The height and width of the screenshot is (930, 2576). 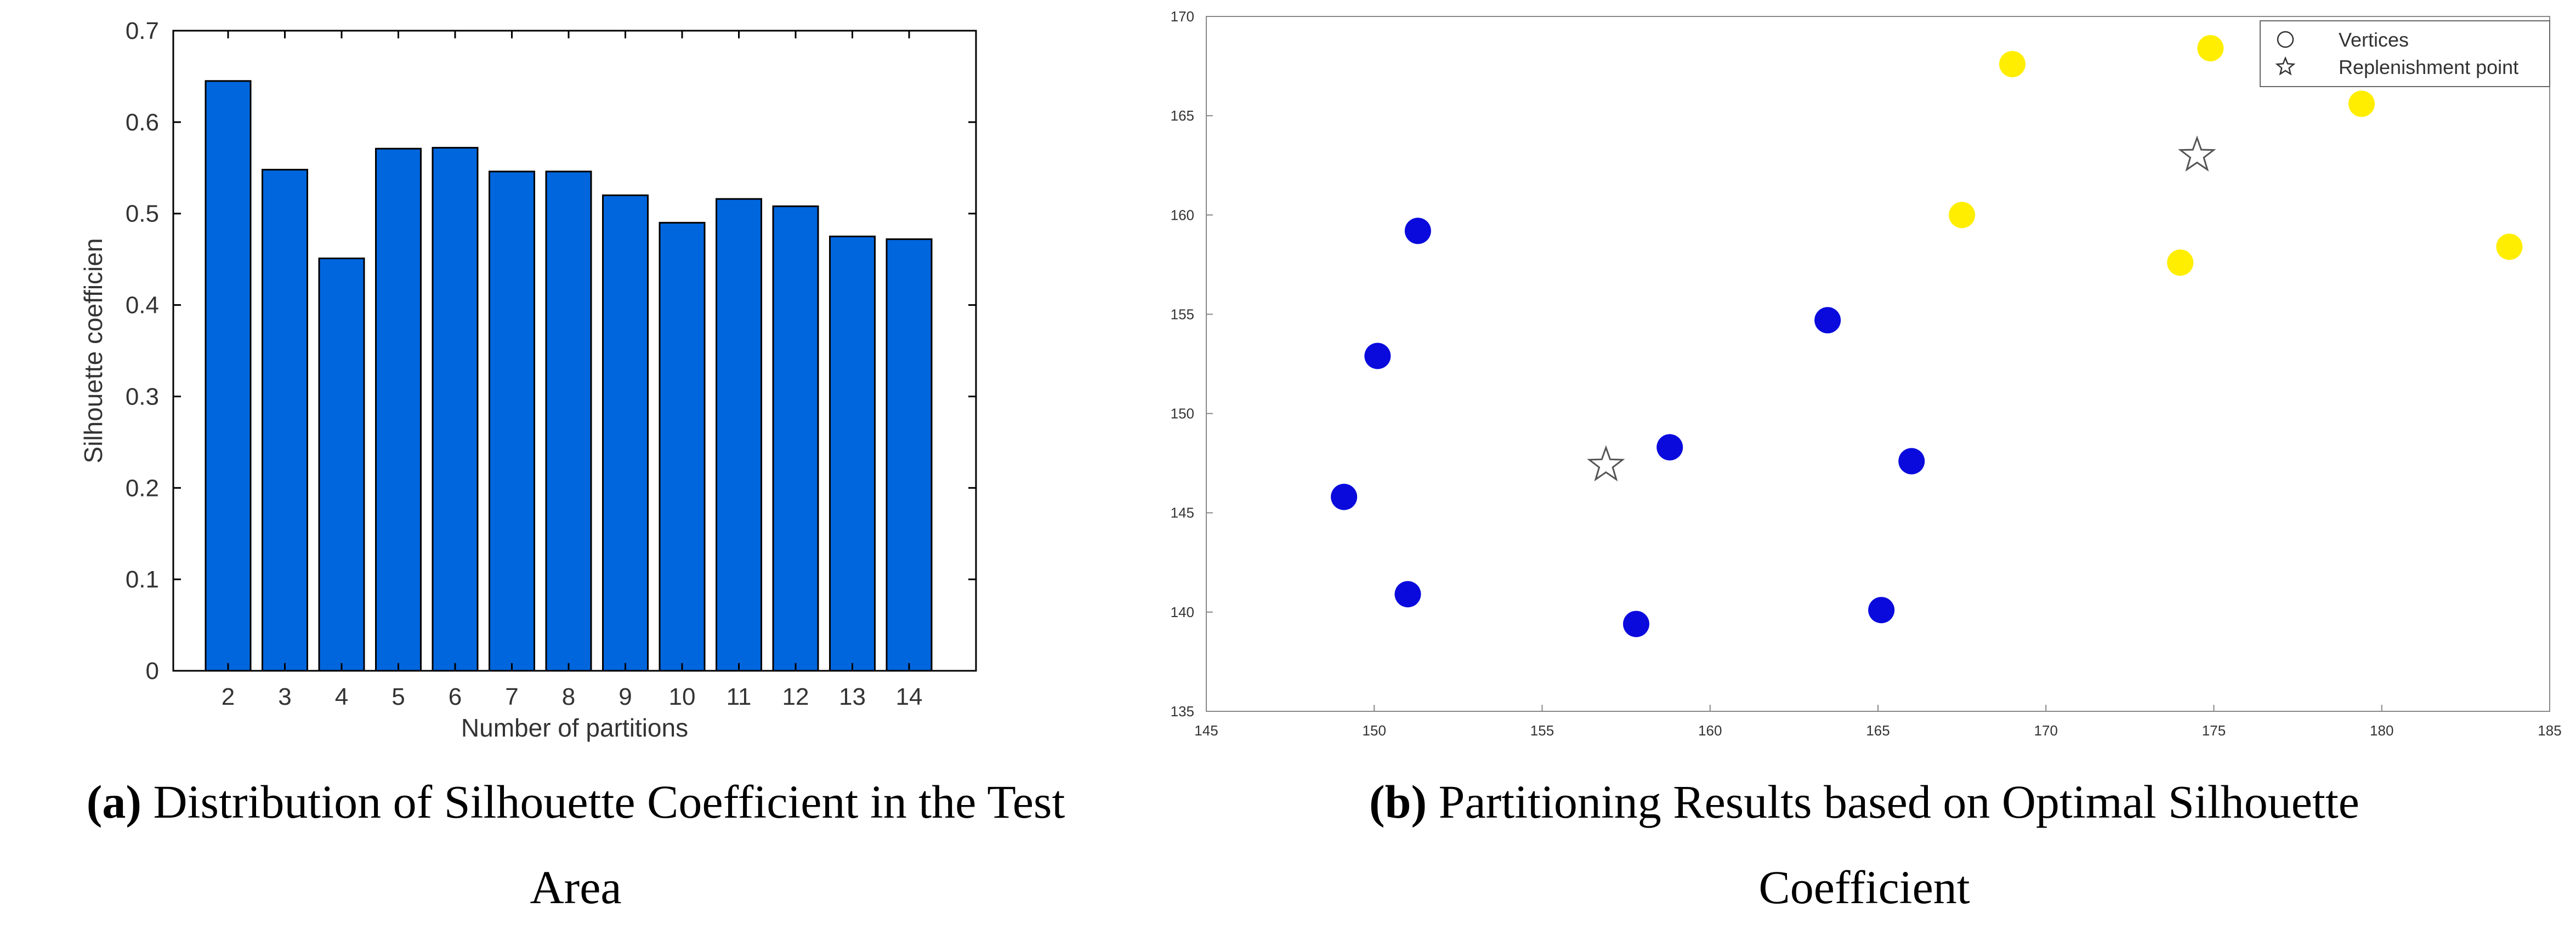 I want to click on x-tick-label: 8, so click(x=569, y=697).